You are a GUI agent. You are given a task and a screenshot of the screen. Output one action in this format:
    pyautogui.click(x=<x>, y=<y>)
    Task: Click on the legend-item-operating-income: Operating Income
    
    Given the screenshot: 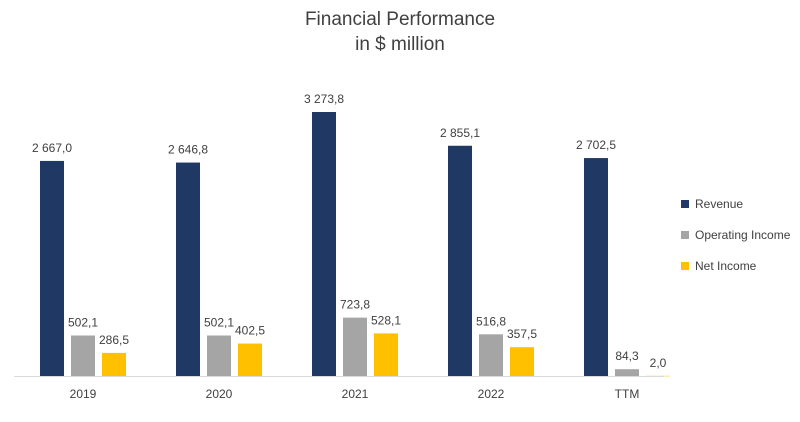 What is the action you would take?
    pyautogui.click(x=735, y=234)
    